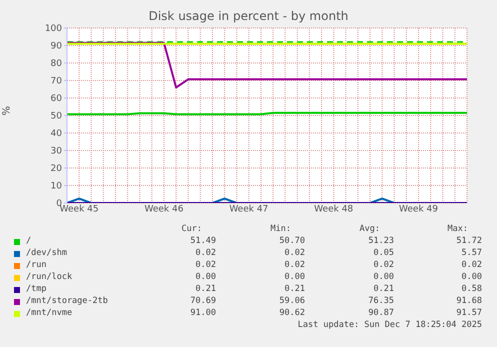 The image size is (497, 347). What do you see at coordinates (381, 301) in the screenshot?
I see `text: 76.35` at bounding box center [381, 301].